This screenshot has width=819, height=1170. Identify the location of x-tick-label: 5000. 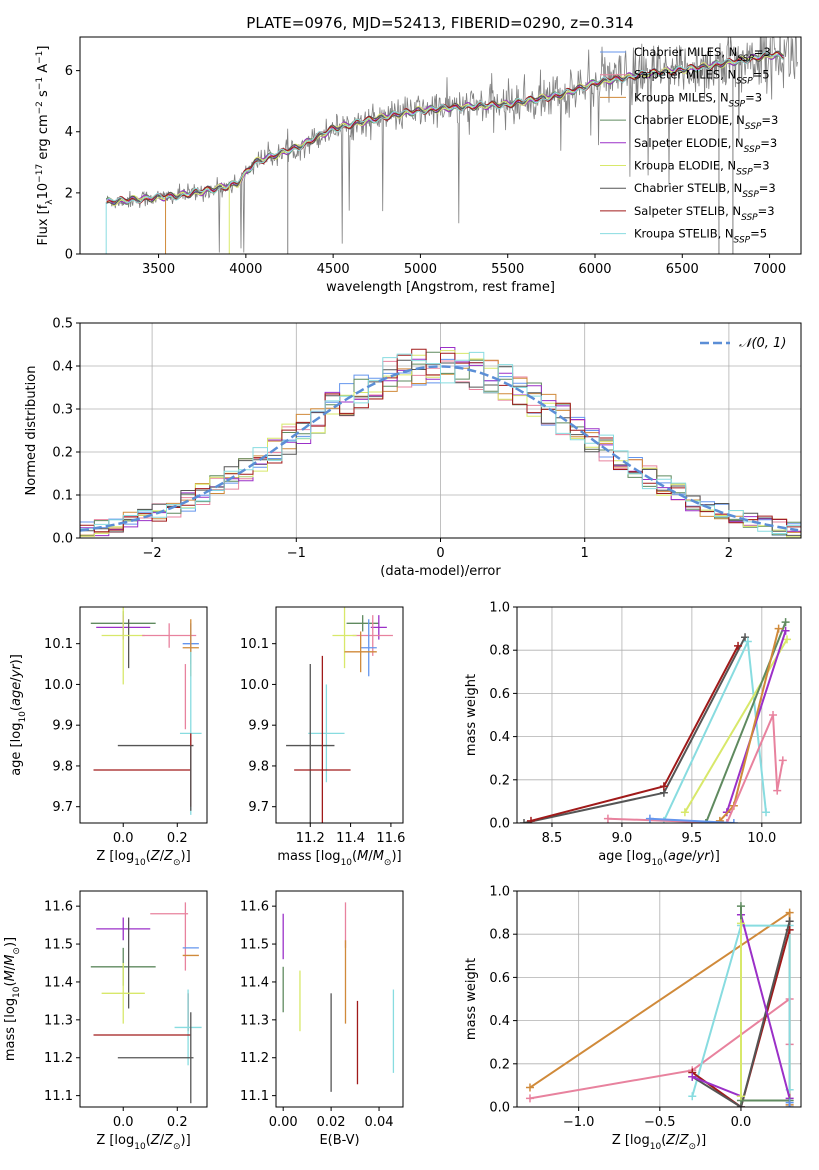
(420, 269).